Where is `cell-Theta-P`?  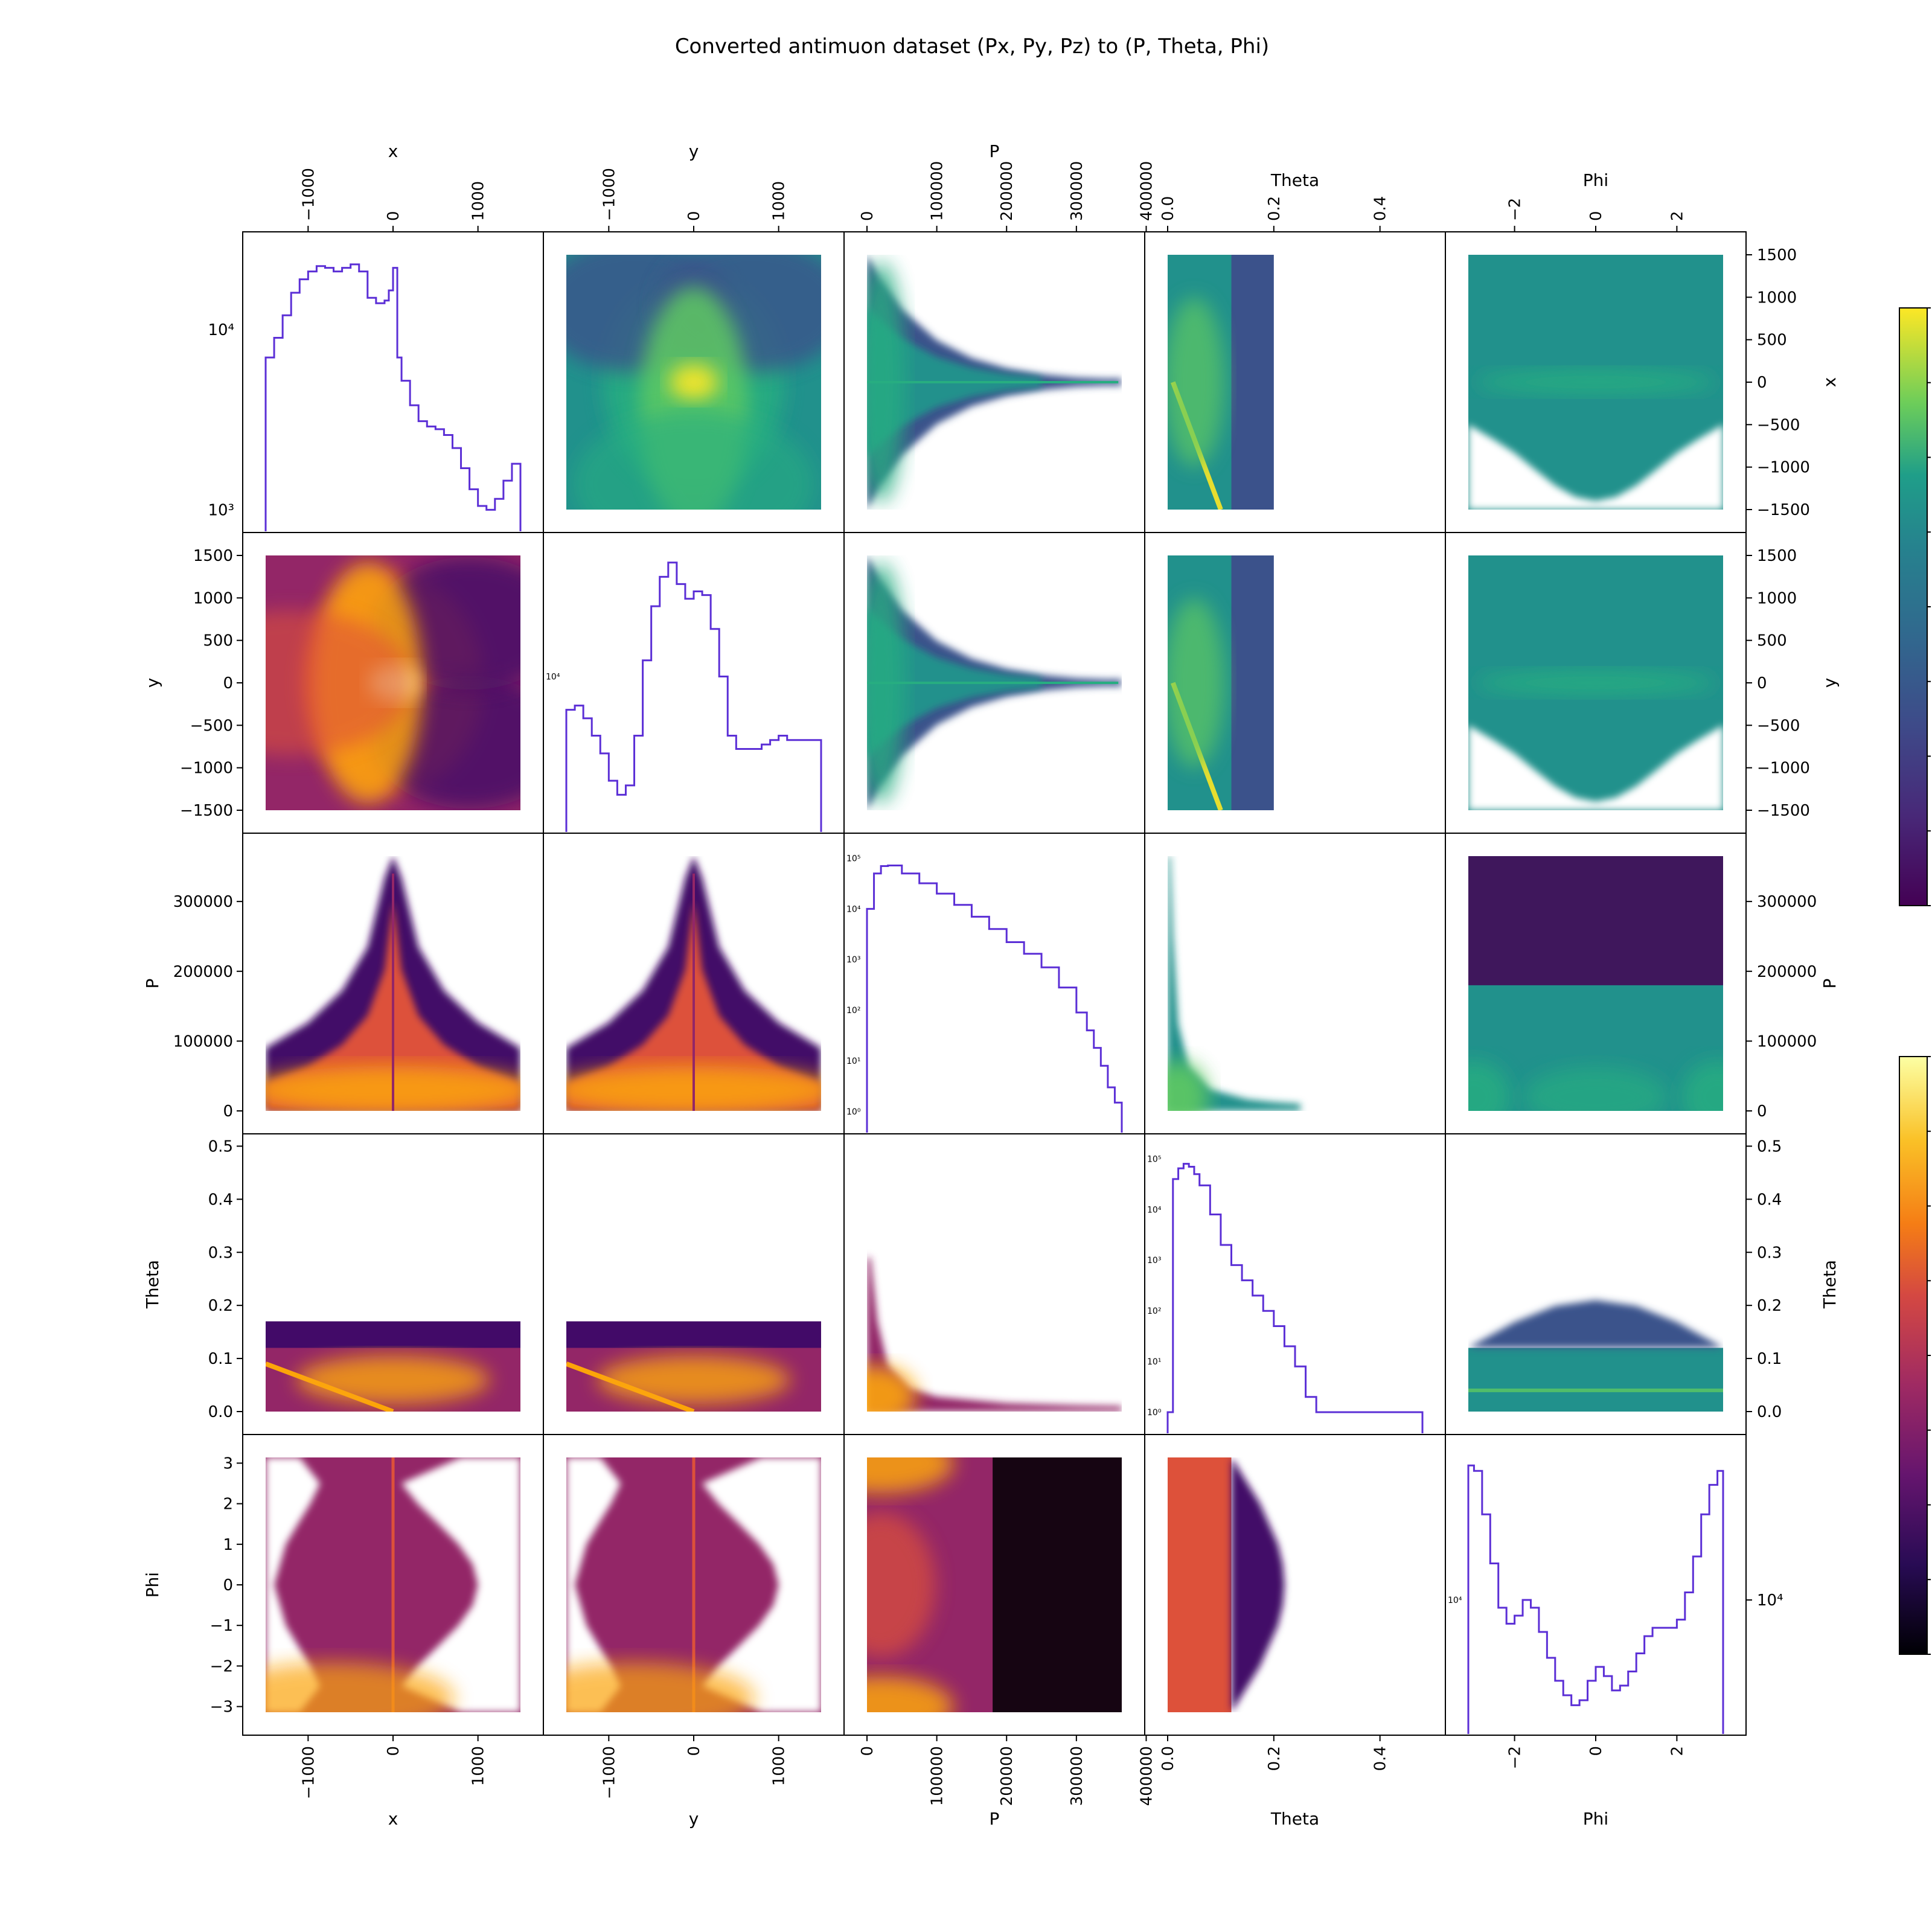 cell-Theta-P is located at coordinates (994, 1335).